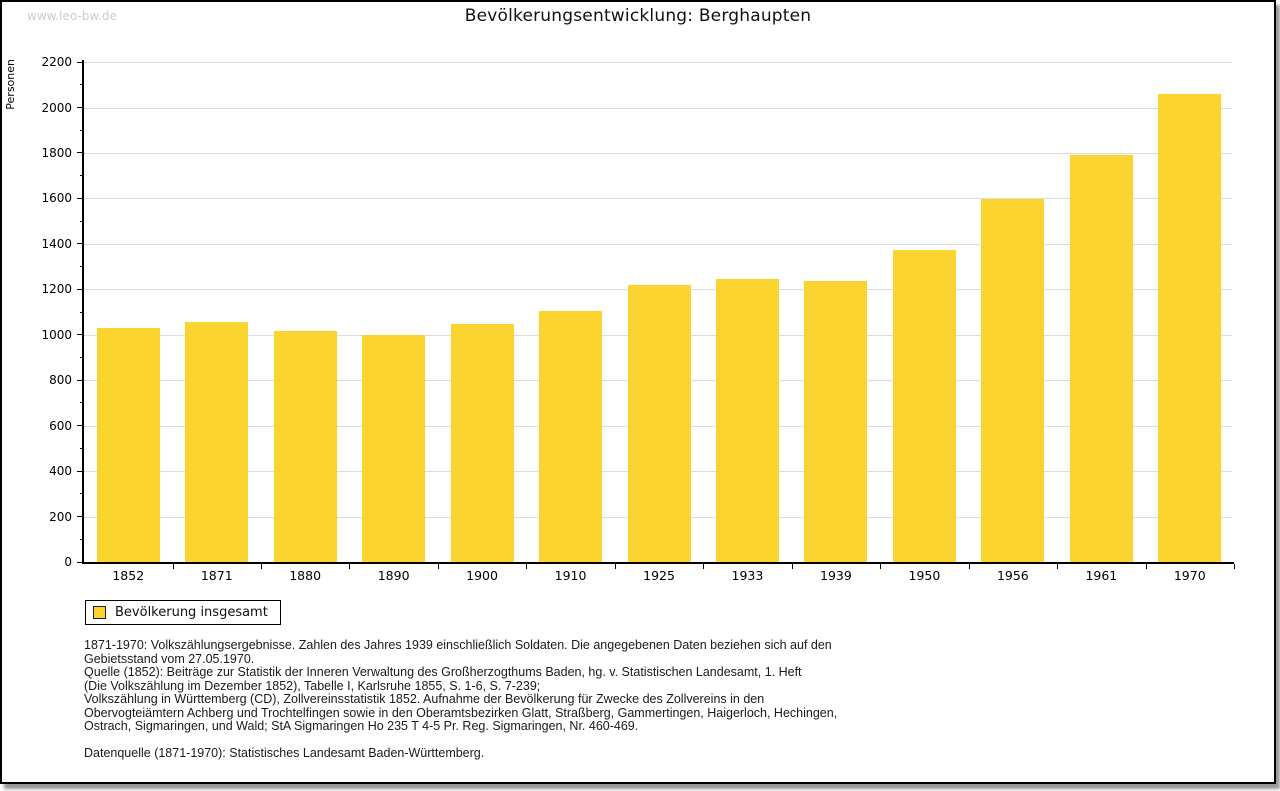 Image resolution: width=1280 pixels, height=791 pixels. Describe the element at coordinates (83, 312) in the screenshot. I see `y-axis-line` at that location.